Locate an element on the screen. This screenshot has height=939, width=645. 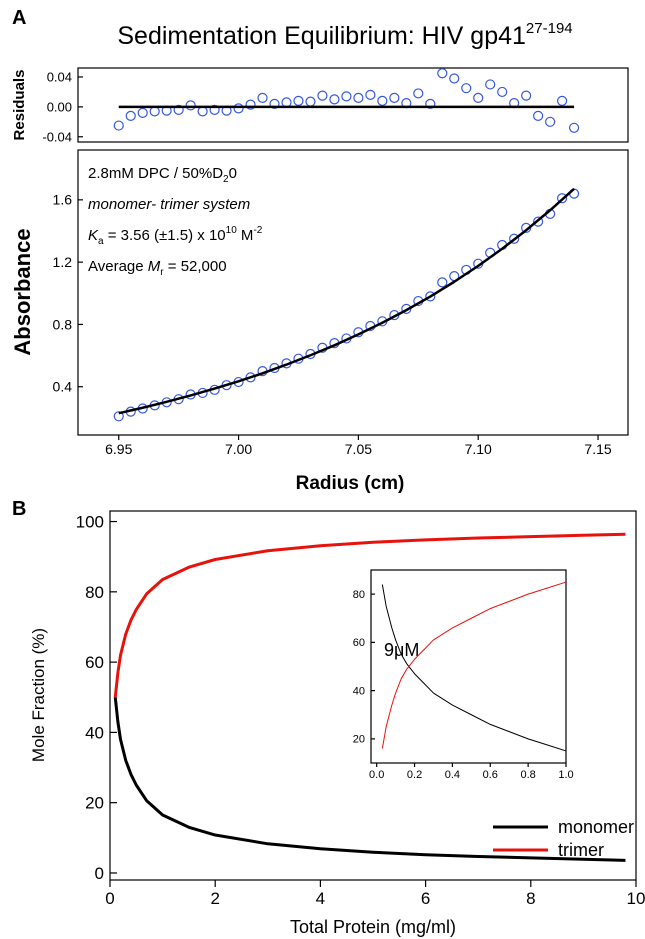
y-tick-label: 0.00 is located at coordinates (59, 106).